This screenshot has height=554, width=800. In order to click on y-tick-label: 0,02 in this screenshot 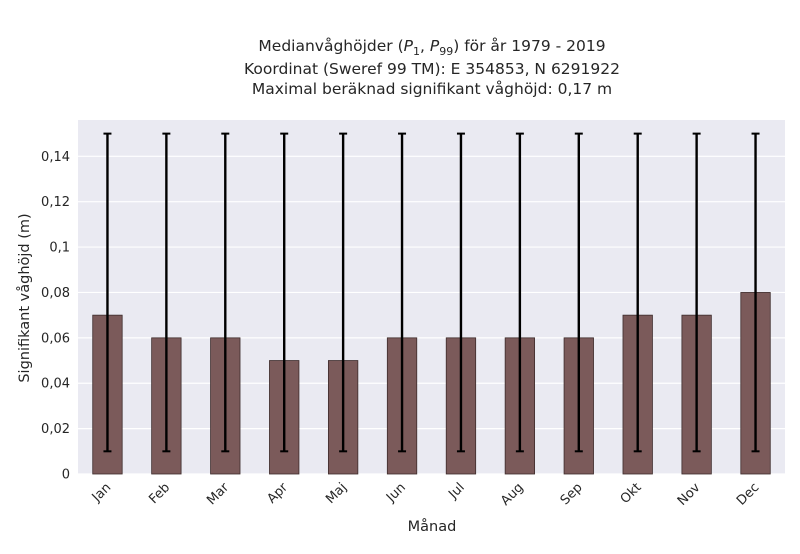, I will do `click(55, 429)`.